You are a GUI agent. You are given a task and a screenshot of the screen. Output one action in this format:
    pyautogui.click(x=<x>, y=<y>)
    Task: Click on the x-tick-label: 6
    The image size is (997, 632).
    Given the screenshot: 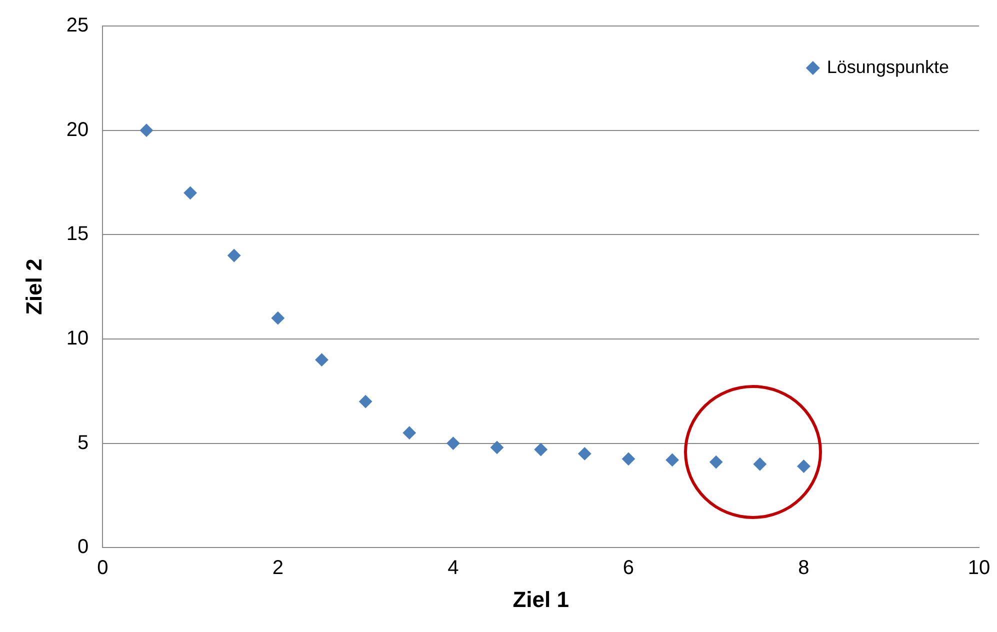 What is the action you would take?
    pyautogui.click(x=628, y=568)
    